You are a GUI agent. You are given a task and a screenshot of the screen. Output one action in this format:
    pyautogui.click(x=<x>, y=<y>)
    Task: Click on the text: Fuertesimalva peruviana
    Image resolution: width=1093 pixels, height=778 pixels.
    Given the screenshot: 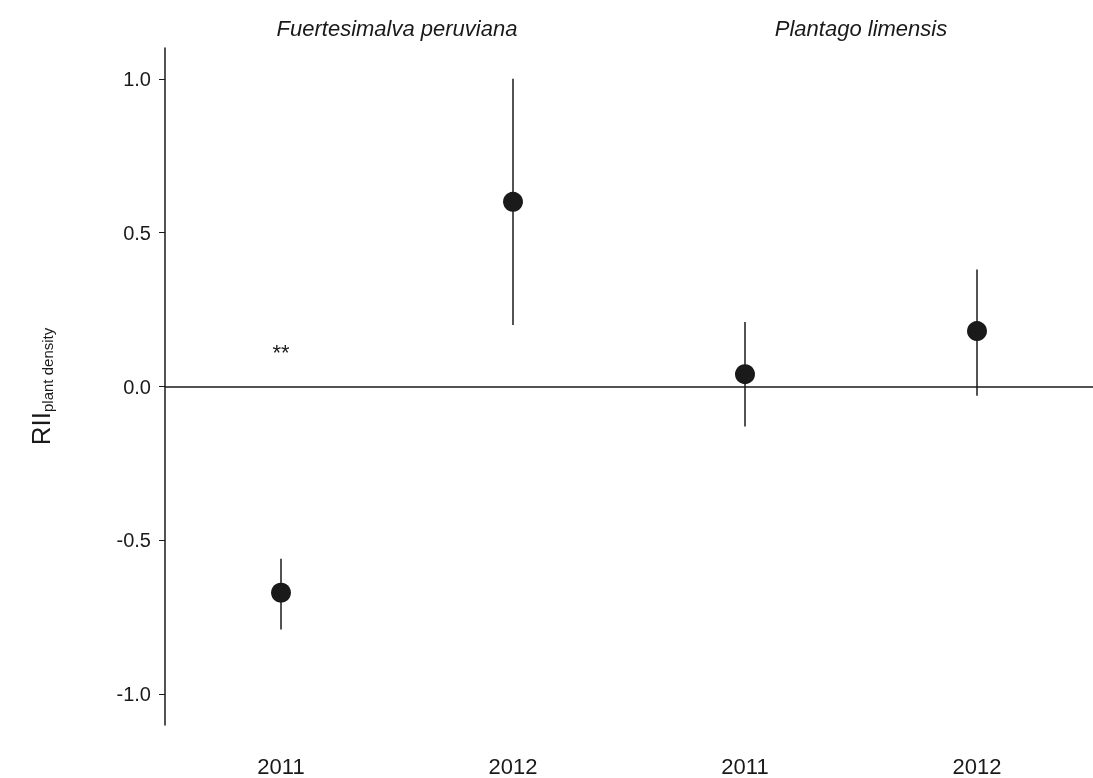 What is the action you would take?
    pyautogui.click(x=397, y=28)
    